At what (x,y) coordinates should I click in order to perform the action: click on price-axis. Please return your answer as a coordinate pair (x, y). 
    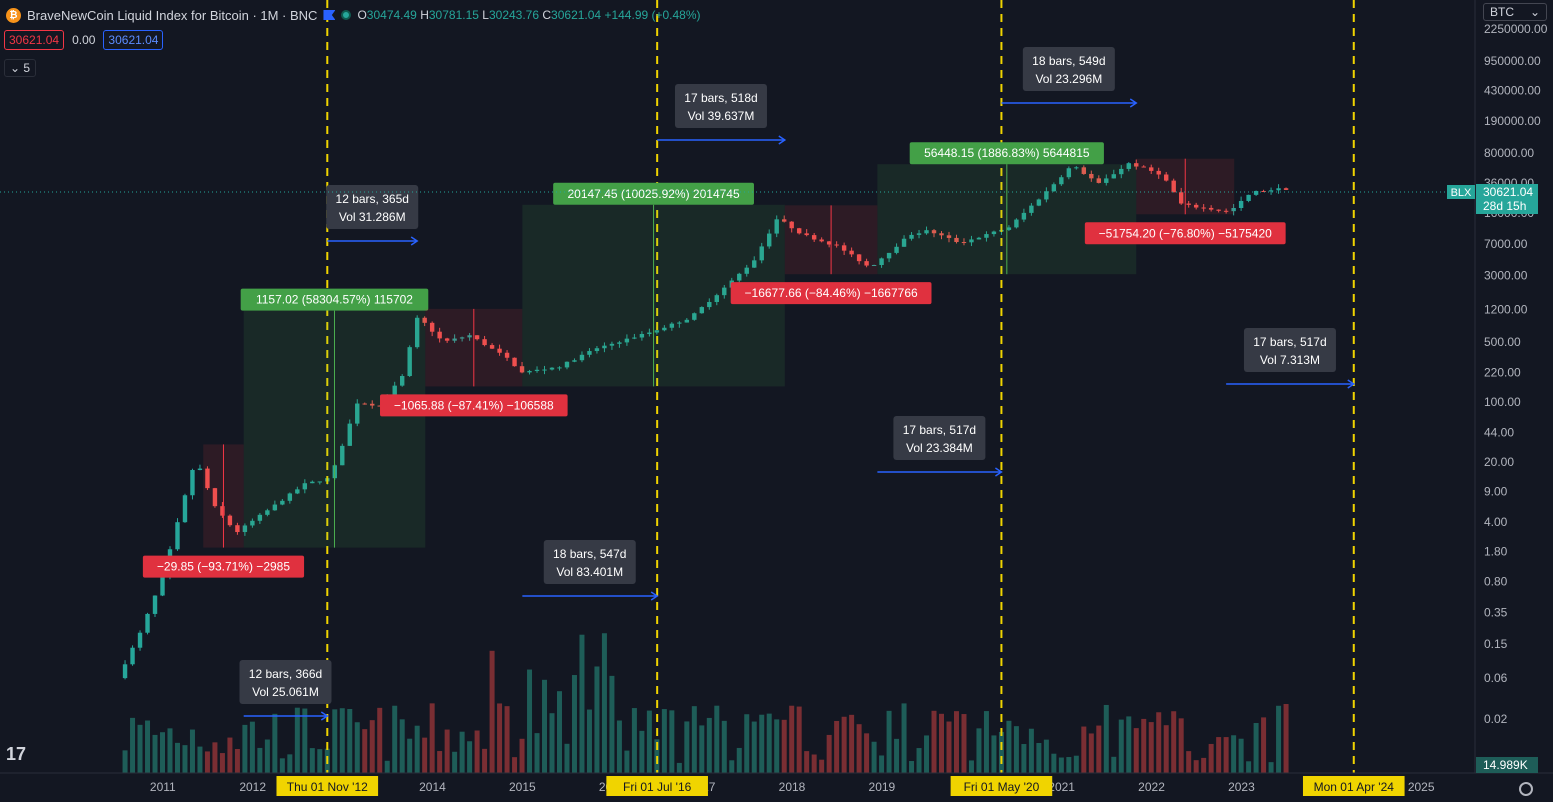
    Looking at the image, I should click on (1514, 401).